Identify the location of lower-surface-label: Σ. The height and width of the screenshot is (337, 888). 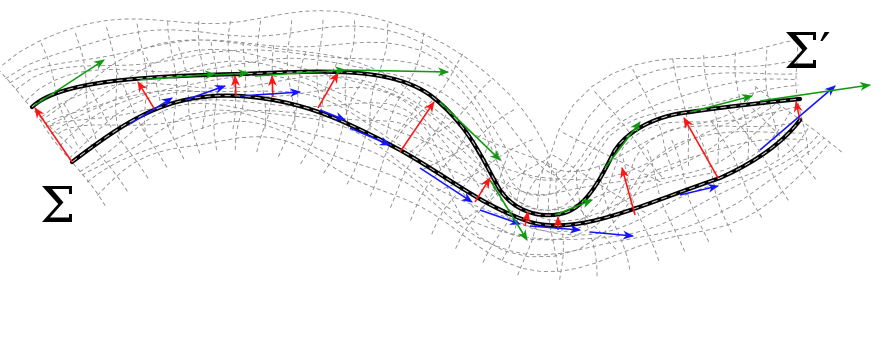
(57, 205).